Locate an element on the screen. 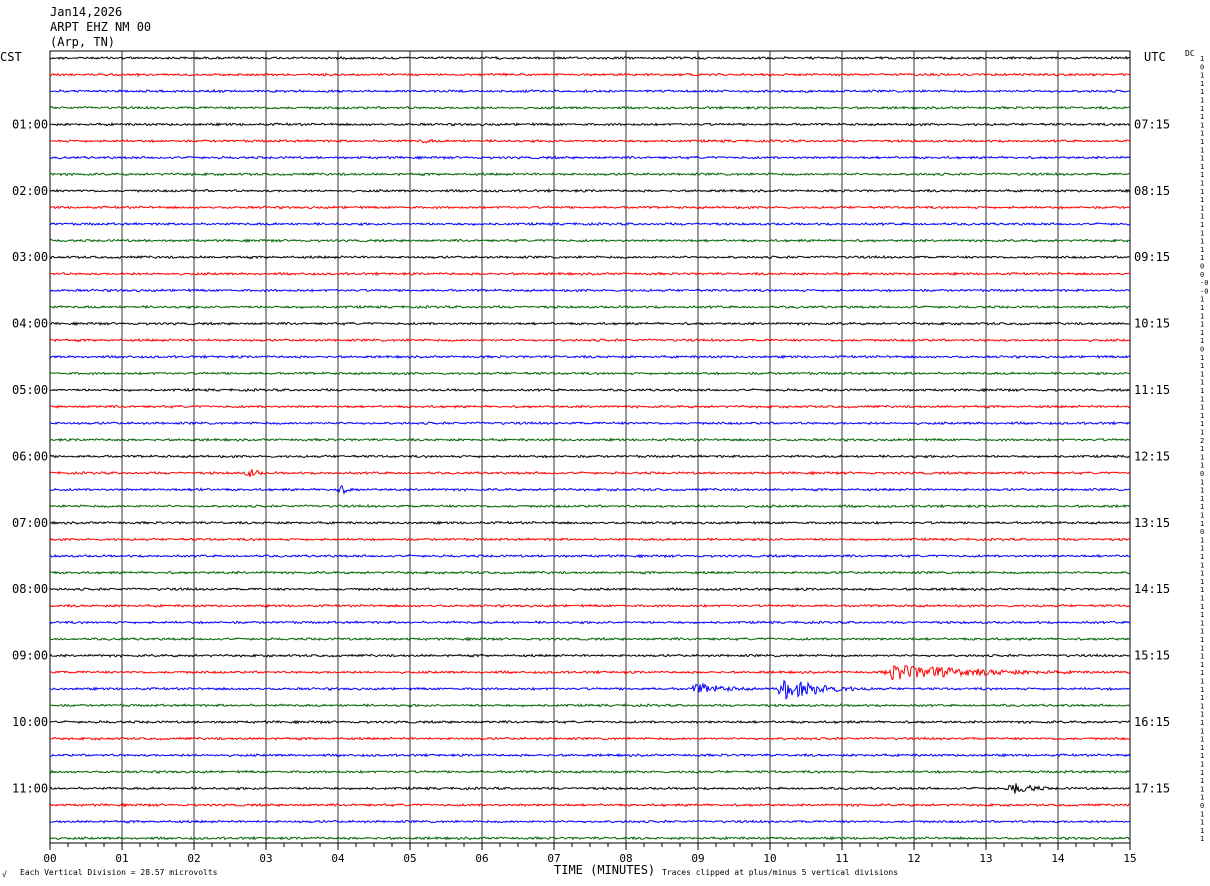 The width and height of the screenshot is (1210, 886). right-hour-label: 14:15 is located at coordinates (1152, 589).